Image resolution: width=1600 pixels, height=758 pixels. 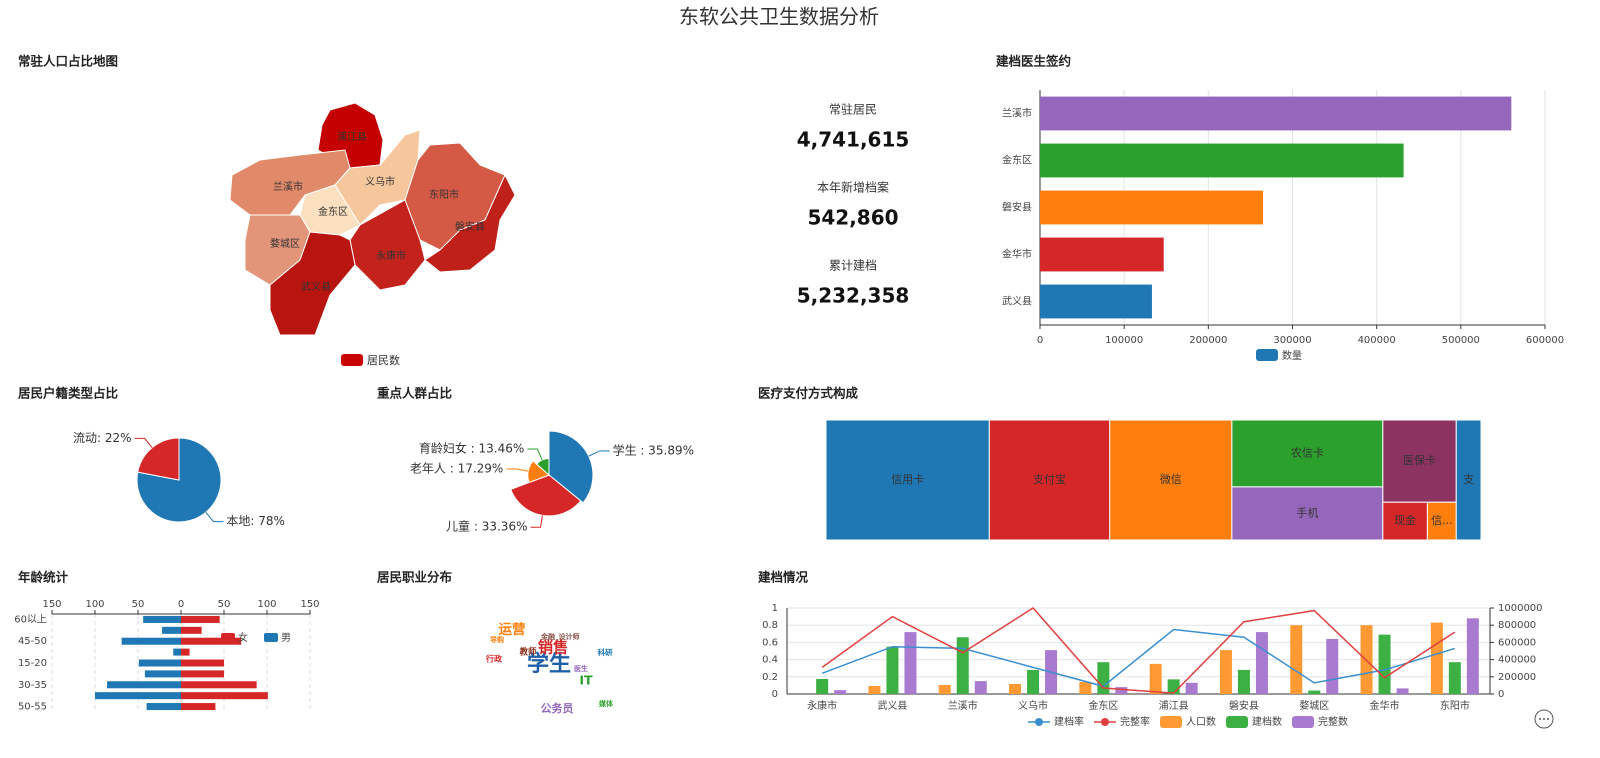 I want to click on y2-tick-label: 800000, so click(x=1517, y=625).